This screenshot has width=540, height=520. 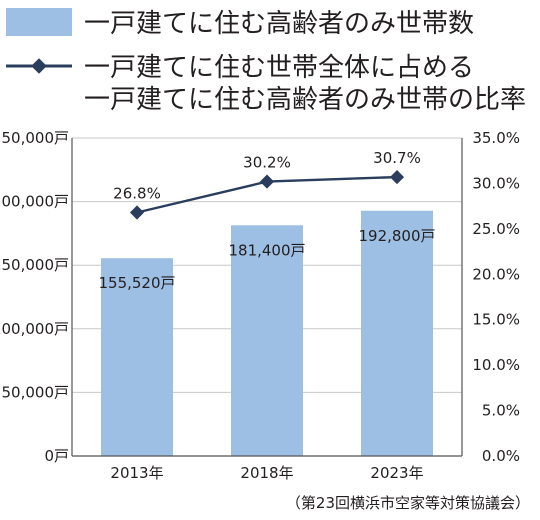 What do you see at coordinates (396, 473) in the screenshot?
I see `x-tick-label: 2023年` at bounding box center [396, 473].